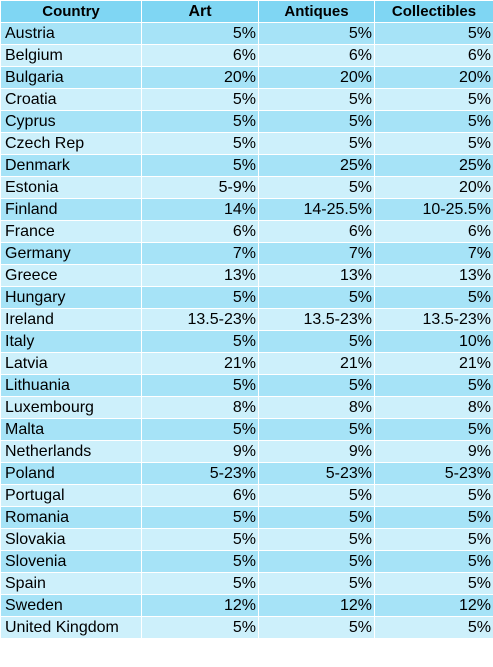 The width and height of the screenshot is (493, 667). I want to click on column-header-art: Art, so click(200, 11).